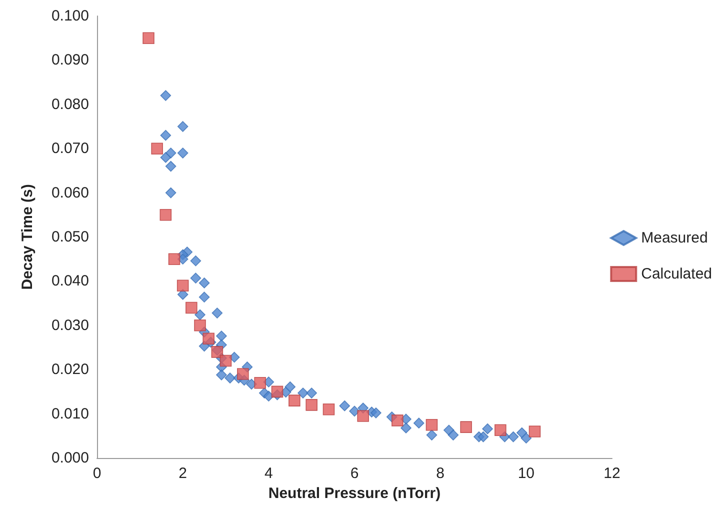  I want to click on y-tick-label: 0.050, so click(70, 237).